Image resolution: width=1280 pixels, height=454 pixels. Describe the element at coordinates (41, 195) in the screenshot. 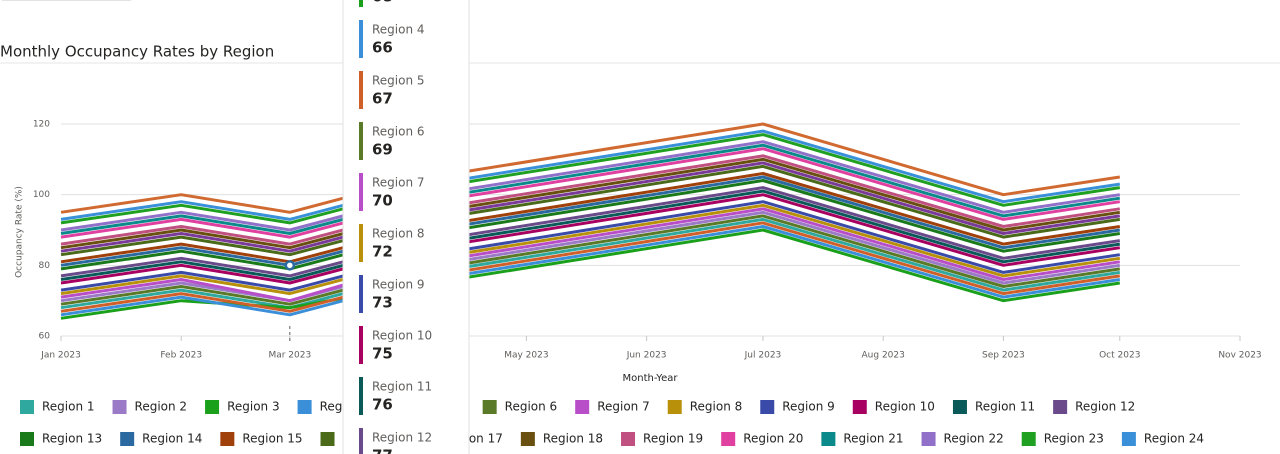

I see `y-tick-label: 100` at that location.